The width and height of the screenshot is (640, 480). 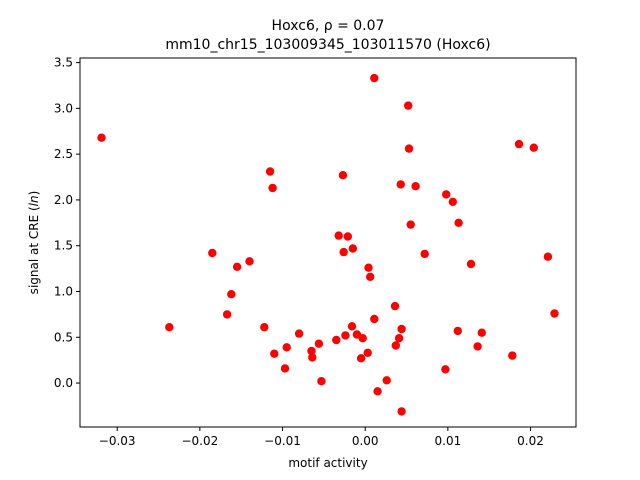 I want to click on y-tick-label: 3.0, so click(x=63, y=108).